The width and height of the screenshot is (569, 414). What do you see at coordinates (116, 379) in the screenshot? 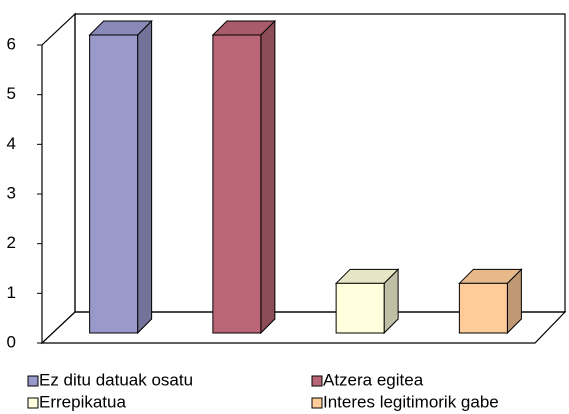
I see `legend-label: Ez ditu datuak osatu` at bounding box center [116, 379].